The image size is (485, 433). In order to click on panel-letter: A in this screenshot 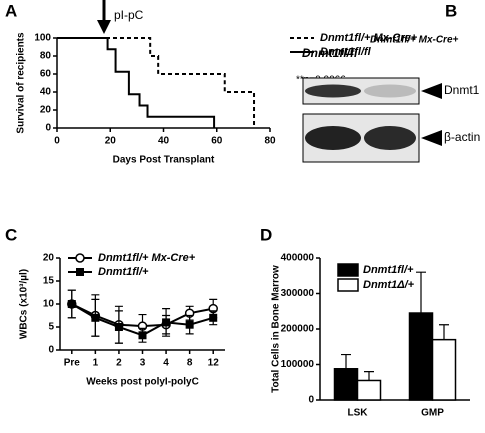, I will do `click(11, 10)`.